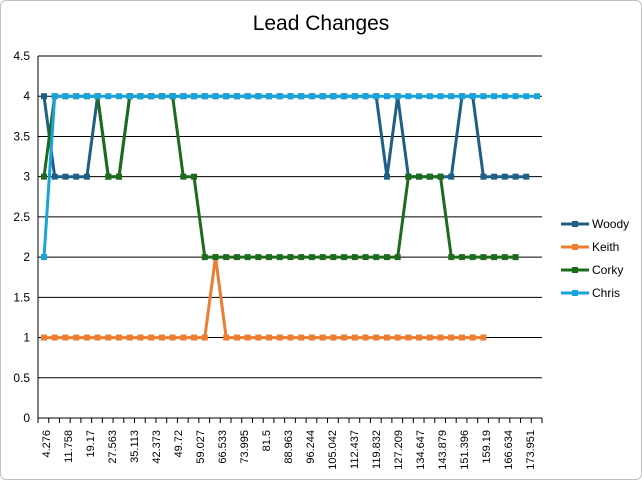 The width and height of the screenshot is (642, 480). What do you see at coordinates (575, 293) in the screenshot?
I see `legend-marker-chris` at bounding box center [575, 293].